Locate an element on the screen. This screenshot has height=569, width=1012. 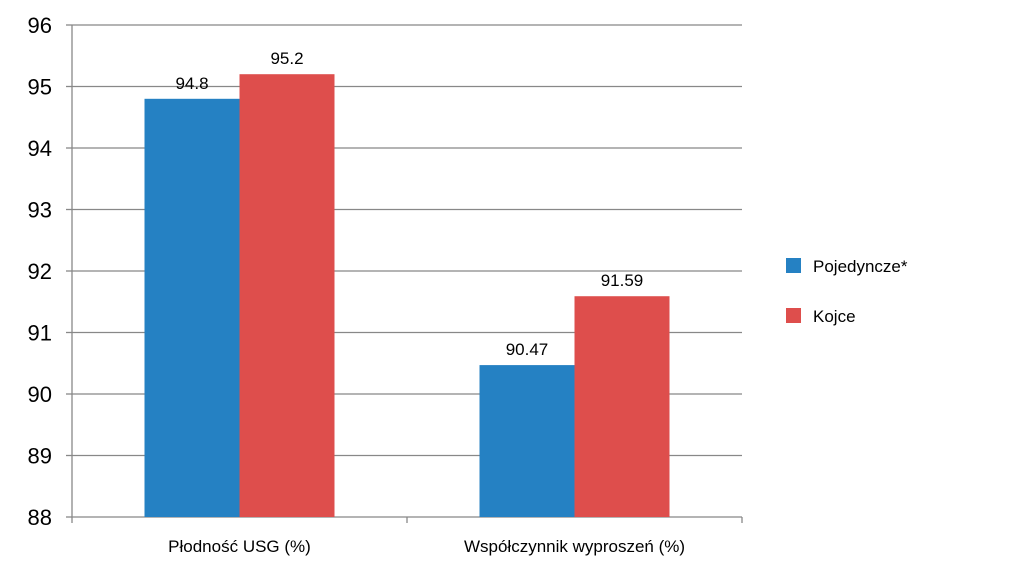
y-tick-label: 88 is located at coordinates (40, 517).